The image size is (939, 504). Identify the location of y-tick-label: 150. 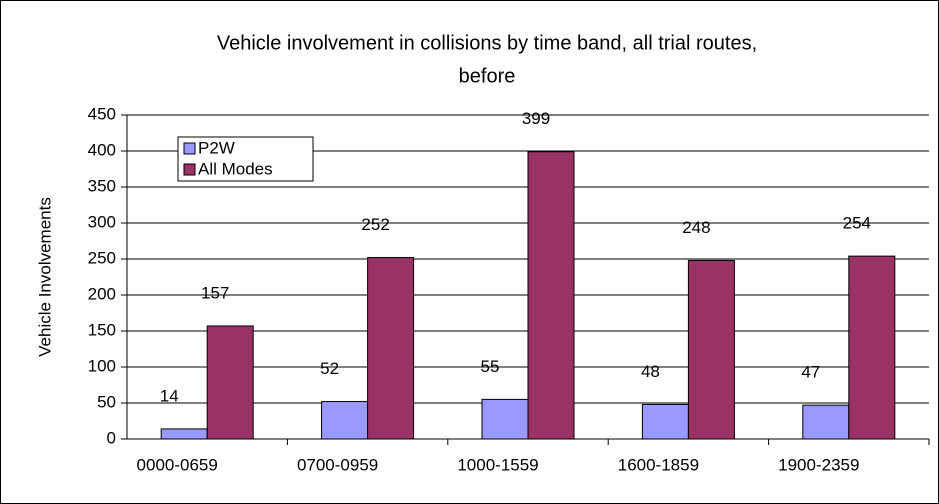
(102, 329).